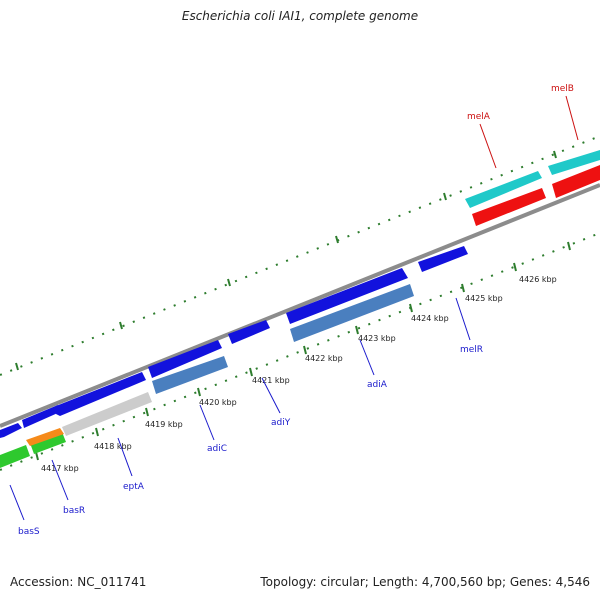 Image resolution: width=600 pixels, height=600 pixels. Describe the element at coordinates (574, 162) in the screenshot. I see `gene-arrow-melB-fwd` at that location.